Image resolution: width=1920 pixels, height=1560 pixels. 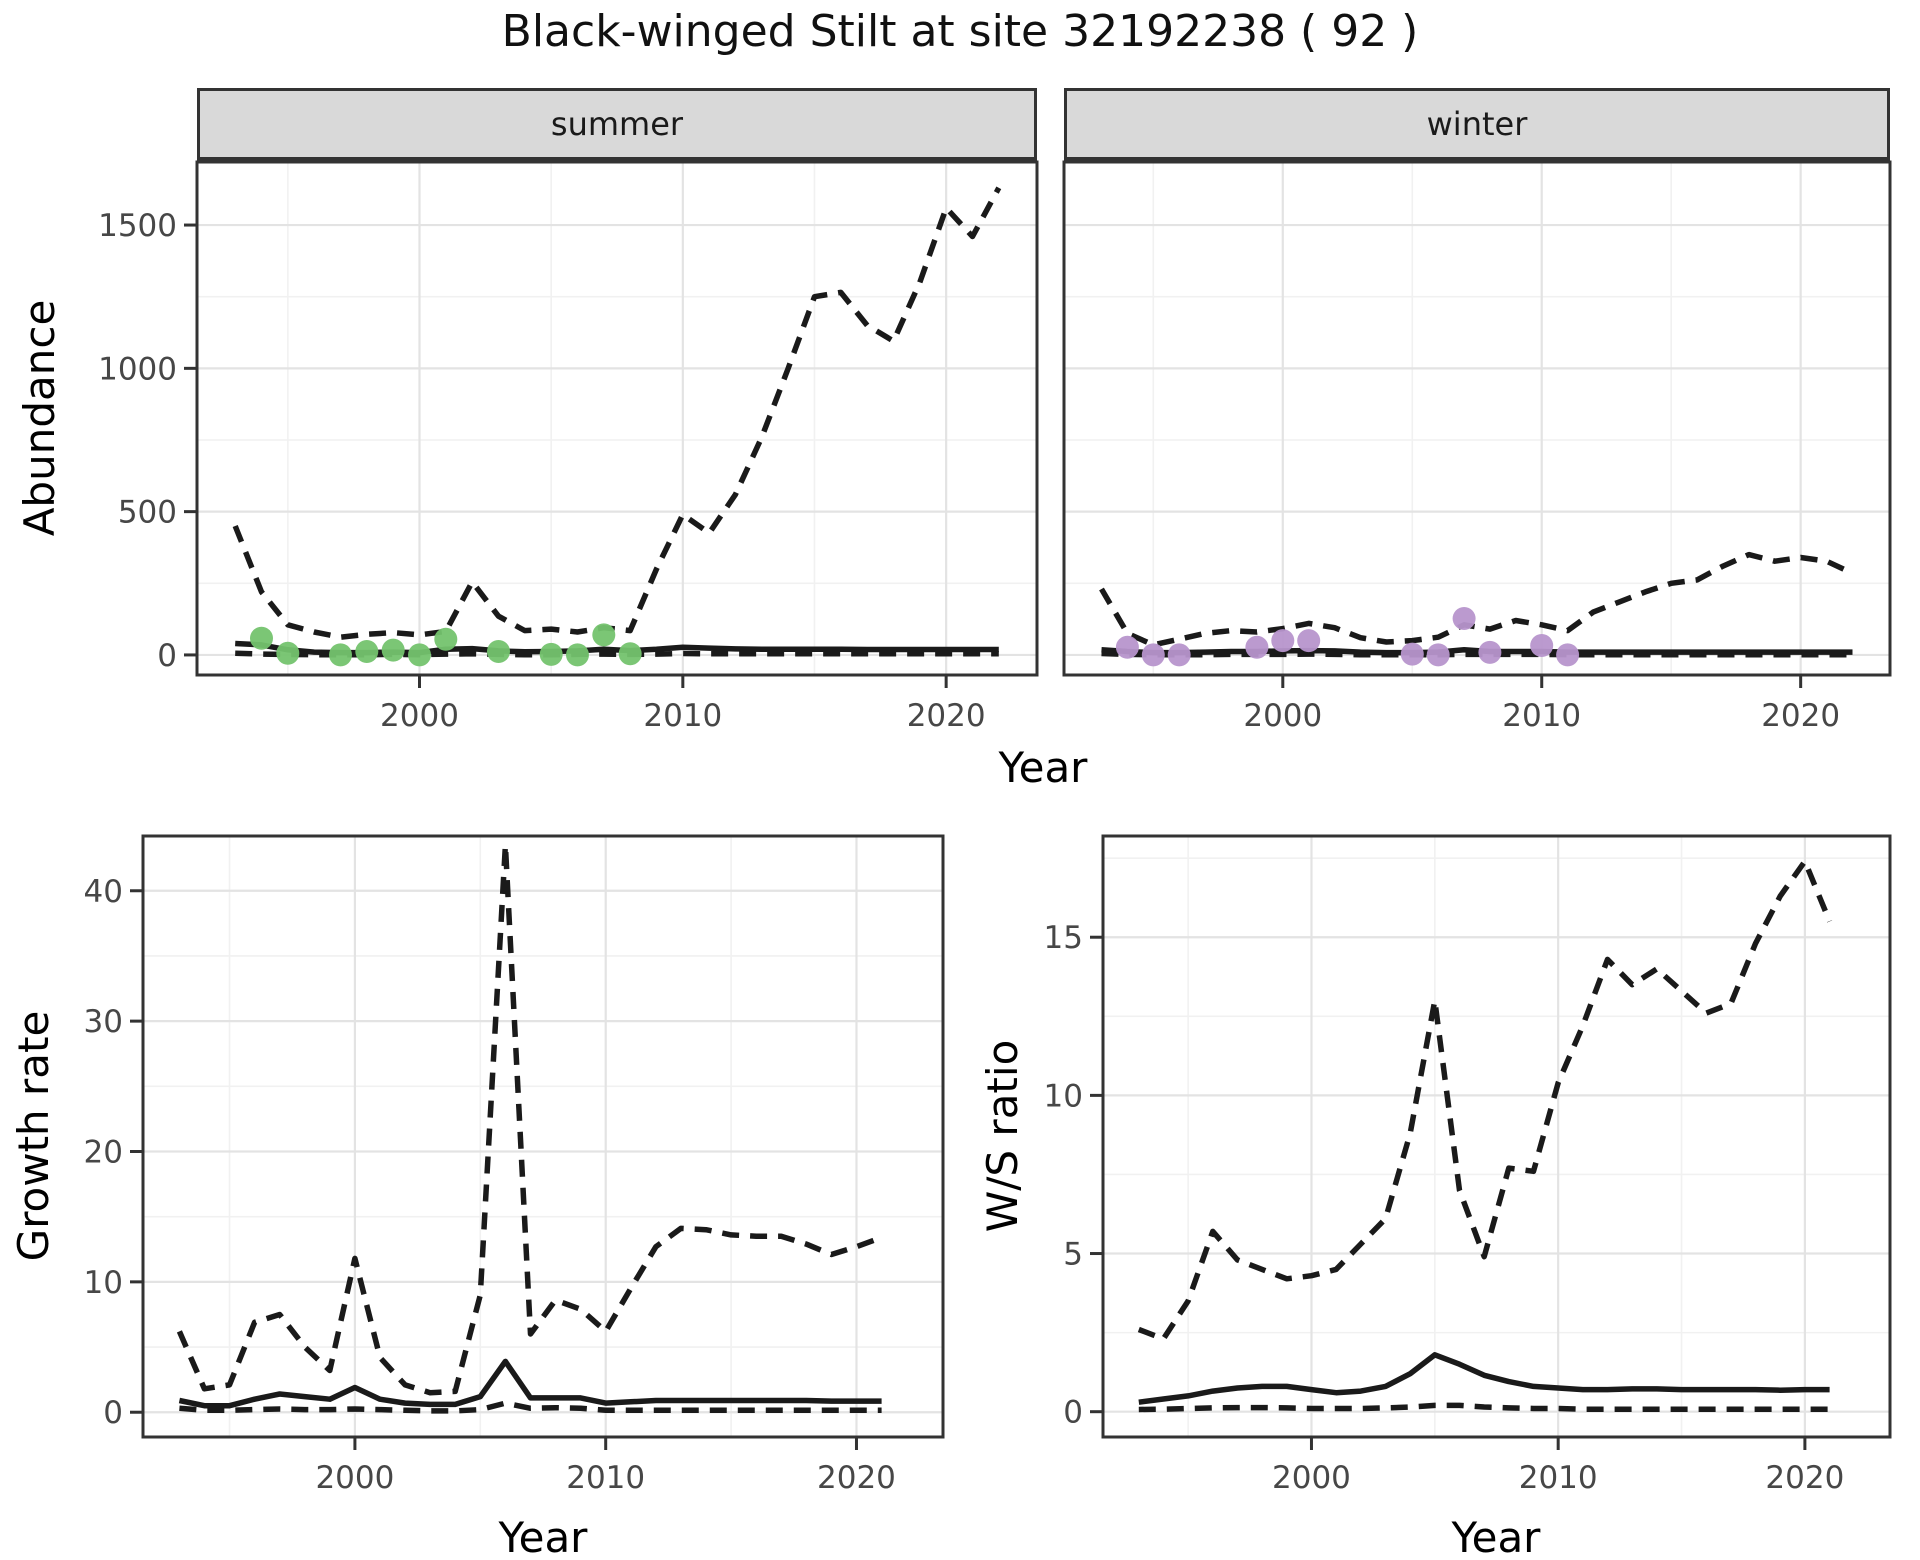 I want to click on growth-rate-y-tick-label: 30, so click(x=103, y=1022).